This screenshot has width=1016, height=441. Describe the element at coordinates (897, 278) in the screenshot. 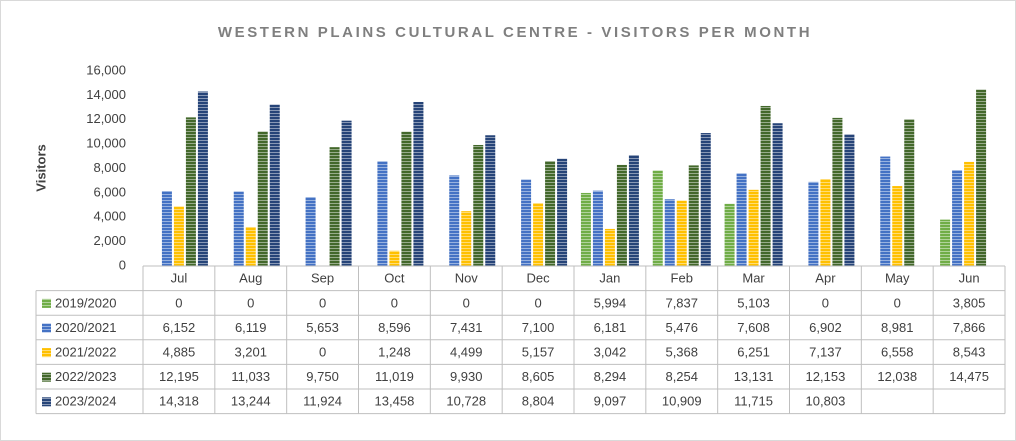

I see `x-tick-label: May` at that location.